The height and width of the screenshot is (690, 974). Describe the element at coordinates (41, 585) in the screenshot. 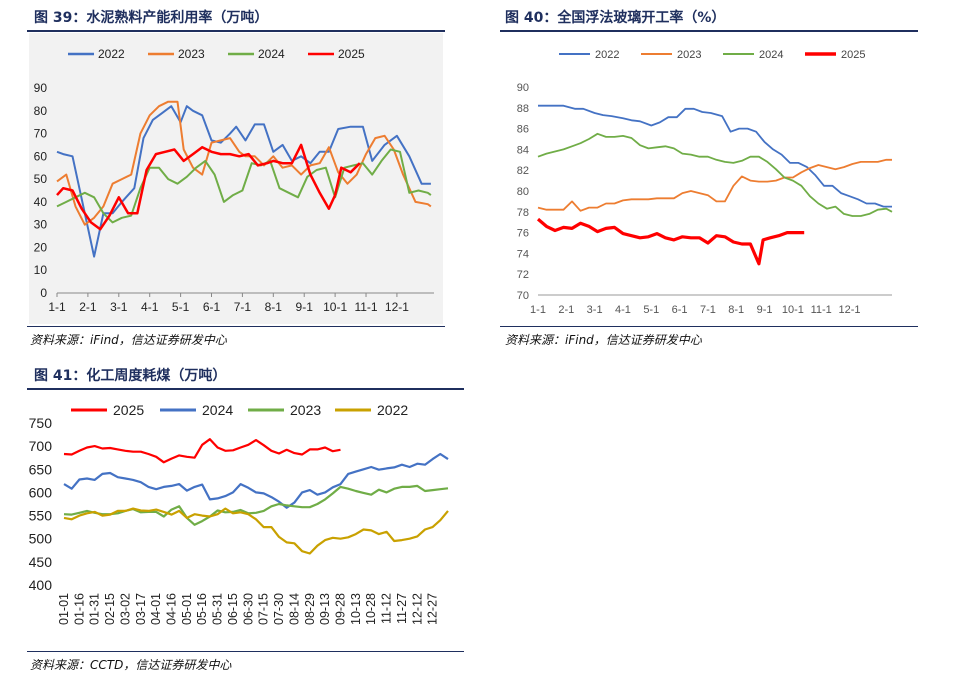

I see `y-tick-label: 400` at that location.